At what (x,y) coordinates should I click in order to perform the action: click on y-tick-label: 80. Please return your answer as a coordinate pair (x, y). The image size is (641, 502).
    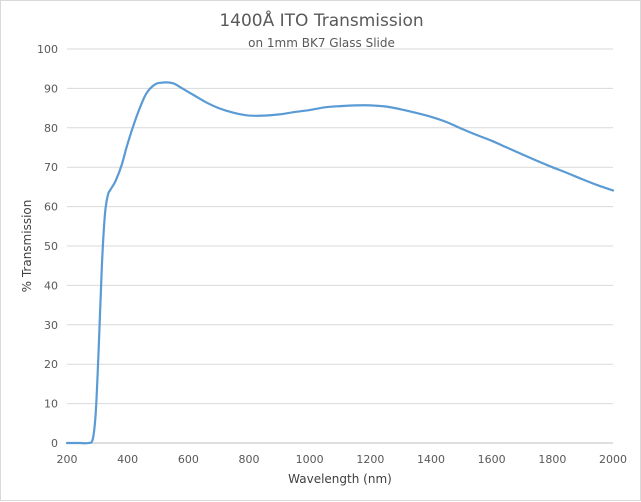
    Looking at the image, I should click on (51, 128).